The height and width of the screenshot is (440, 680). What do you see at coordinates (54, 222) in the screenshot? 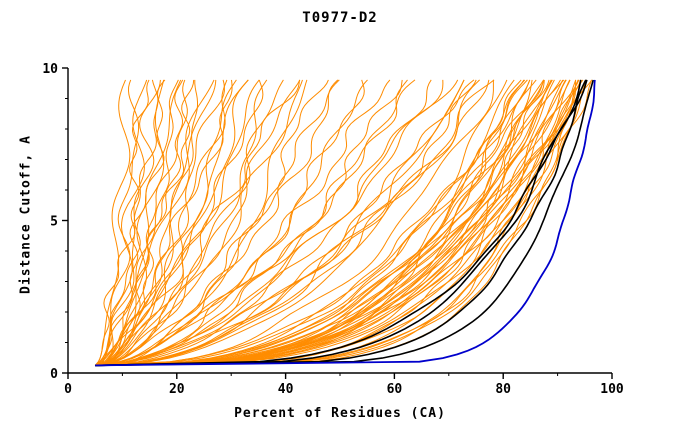
I see `y-tick-label: 5` at bounding box center [54, 222].